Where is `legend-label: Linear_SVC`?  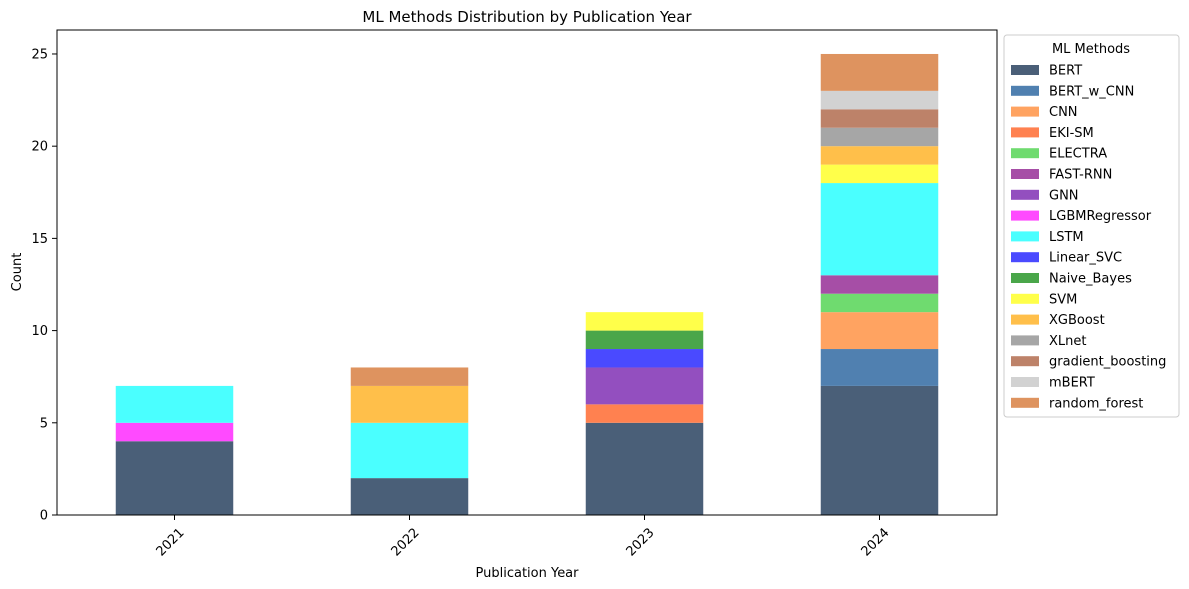 legend-label: Linear_SVC is located at coordinates (1085, 258).